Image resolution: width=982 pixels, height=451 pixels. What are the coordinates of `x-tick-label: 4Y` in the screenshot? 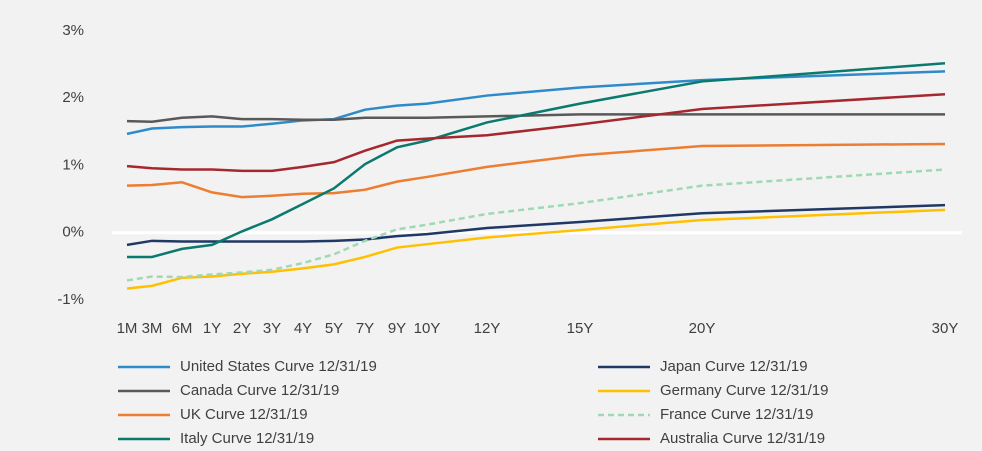 It's located at (303, 328).